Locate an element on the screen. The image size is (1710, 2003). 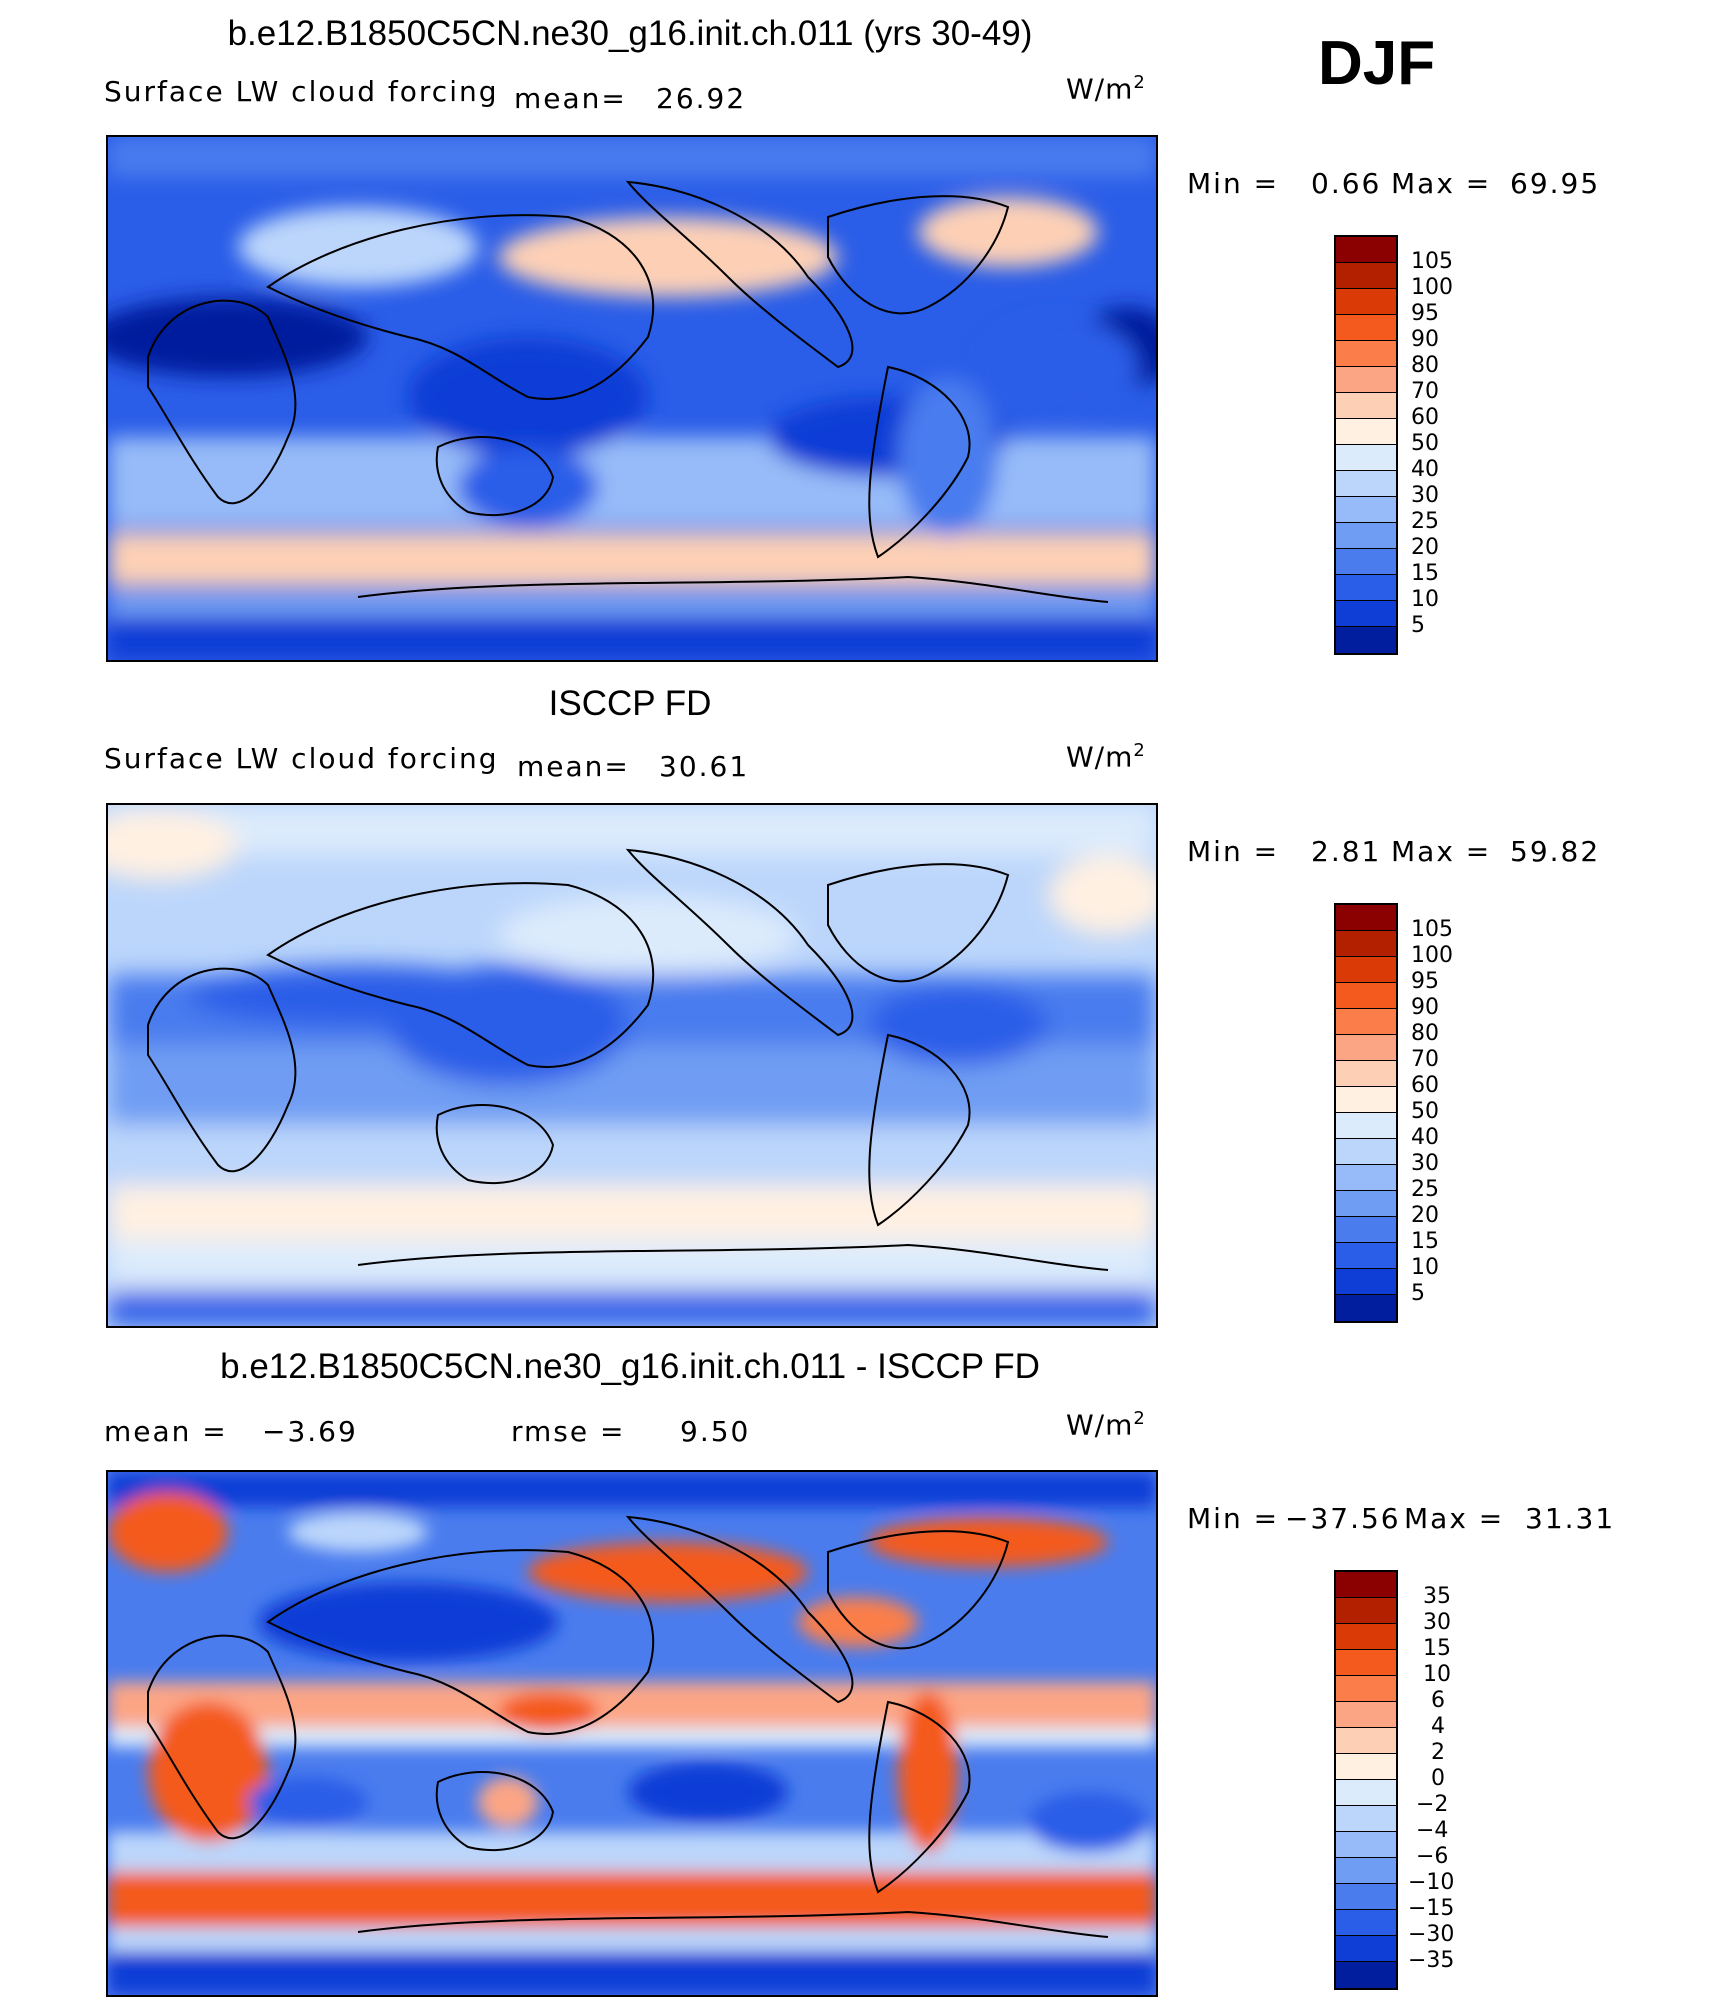
colorbar-label: −10 is located at coordinates (1431, 1882).